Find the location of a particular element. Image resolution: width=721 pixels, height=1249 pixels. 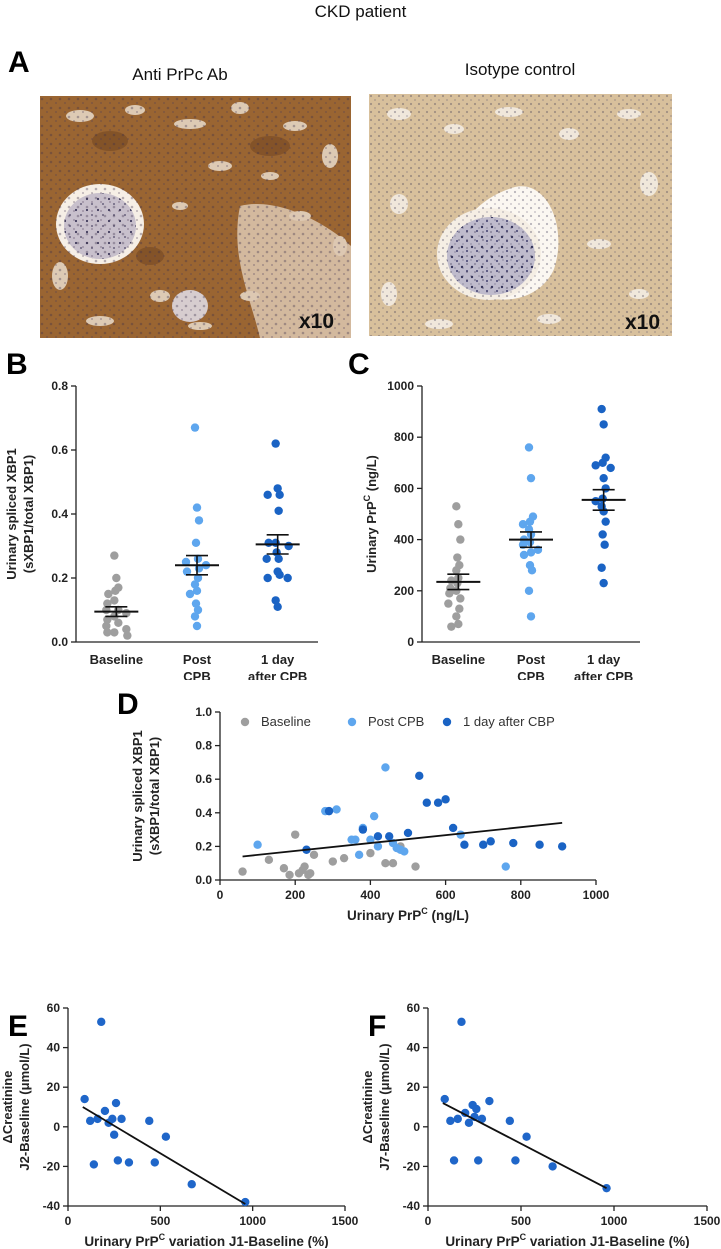

histology-anti-prpc-image is located at coordinates (195, 217).